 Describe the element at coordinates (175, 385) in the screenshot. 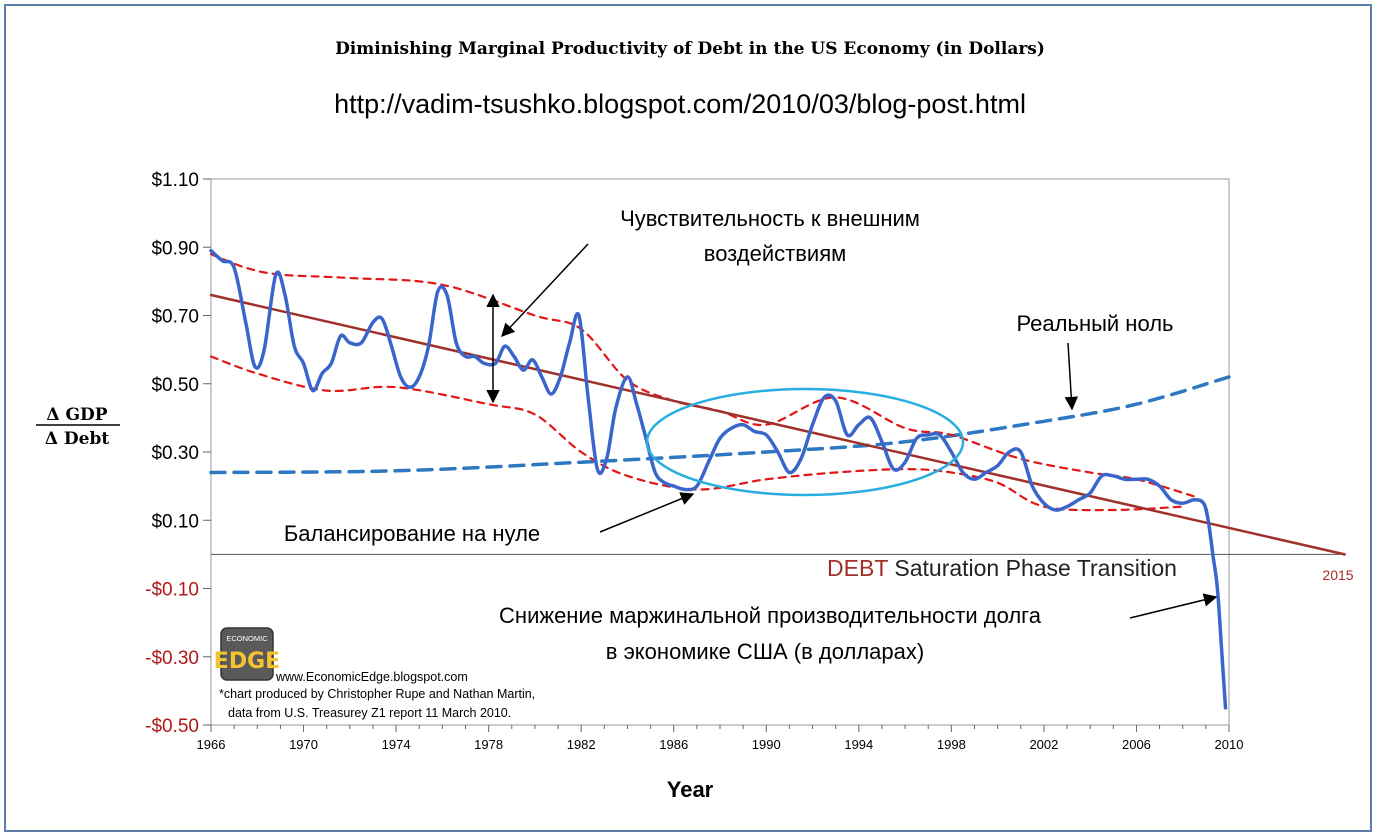

I see `y-tick-label: $0.50` at that location.